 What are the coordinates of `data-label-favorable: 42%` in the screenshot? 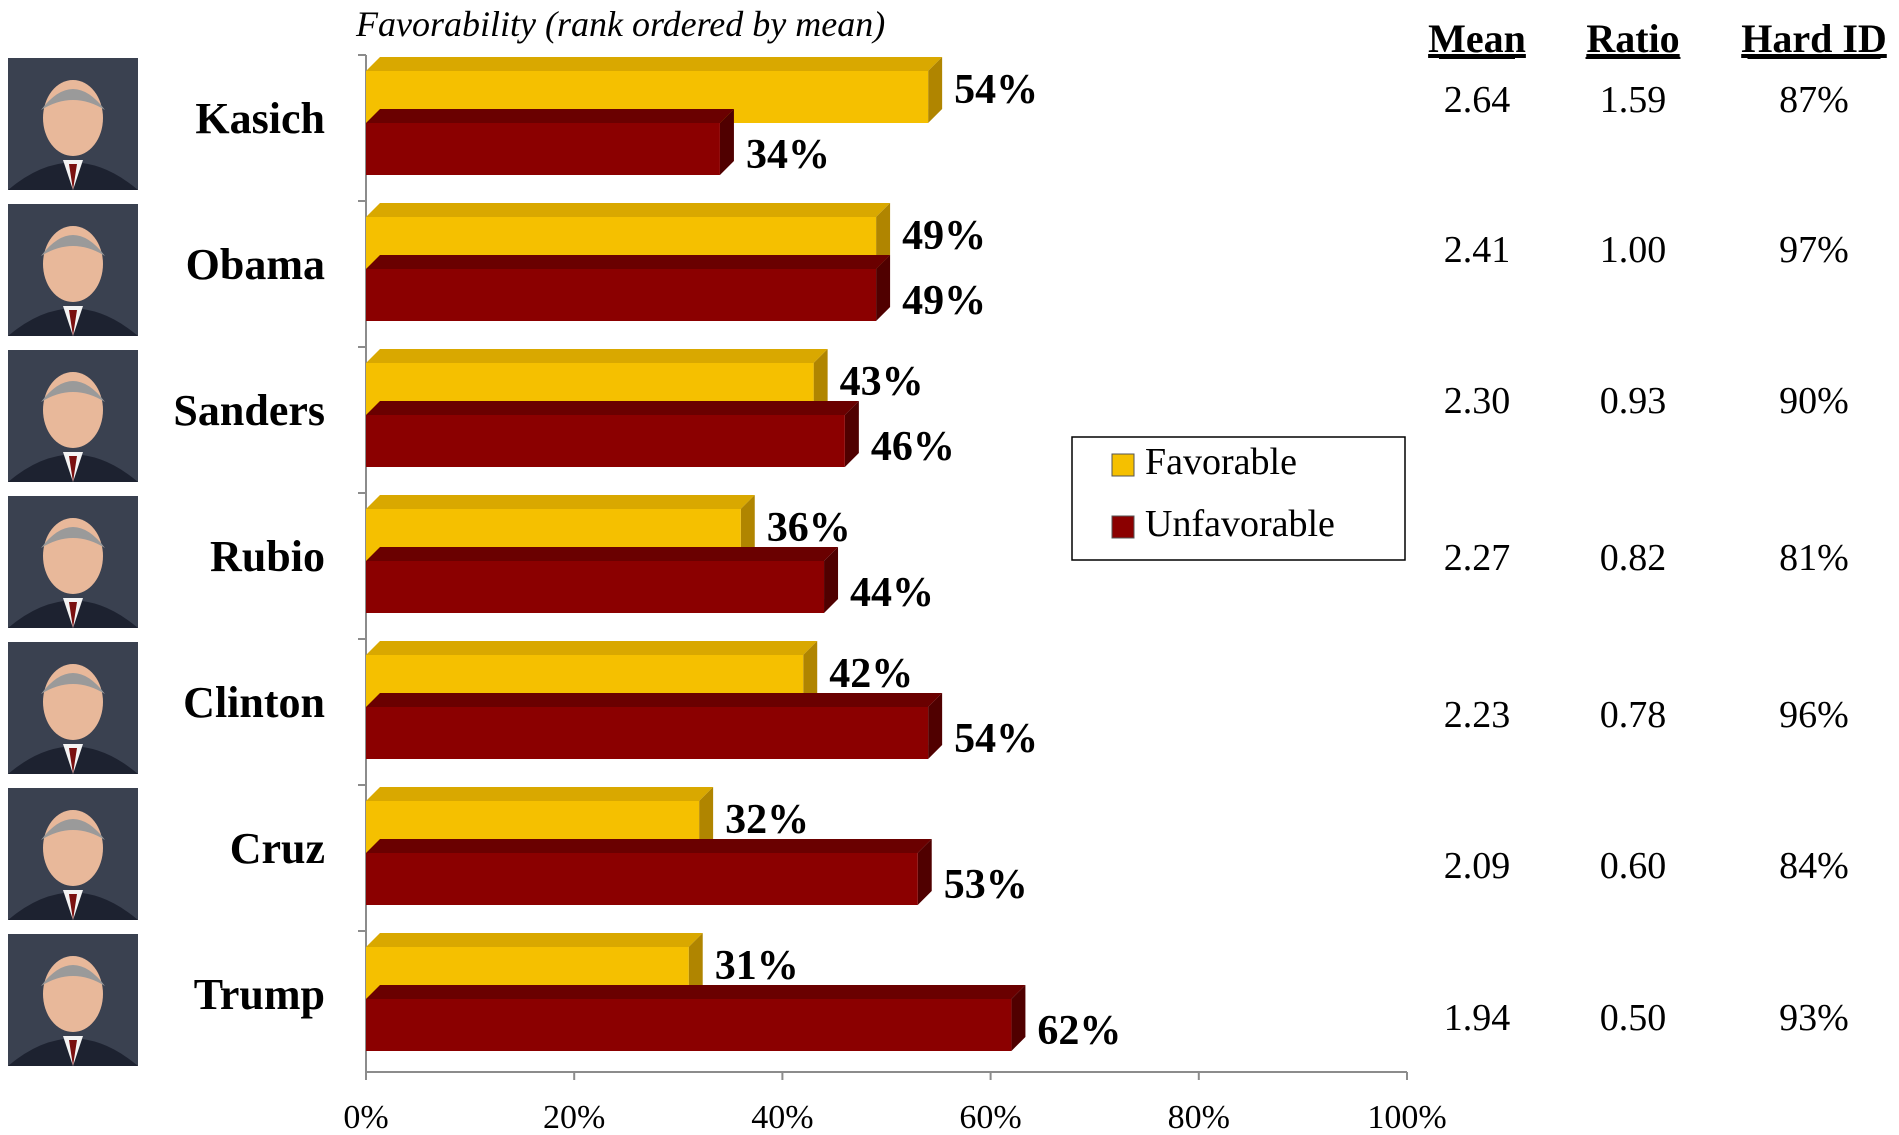 It's located at (871, 674).